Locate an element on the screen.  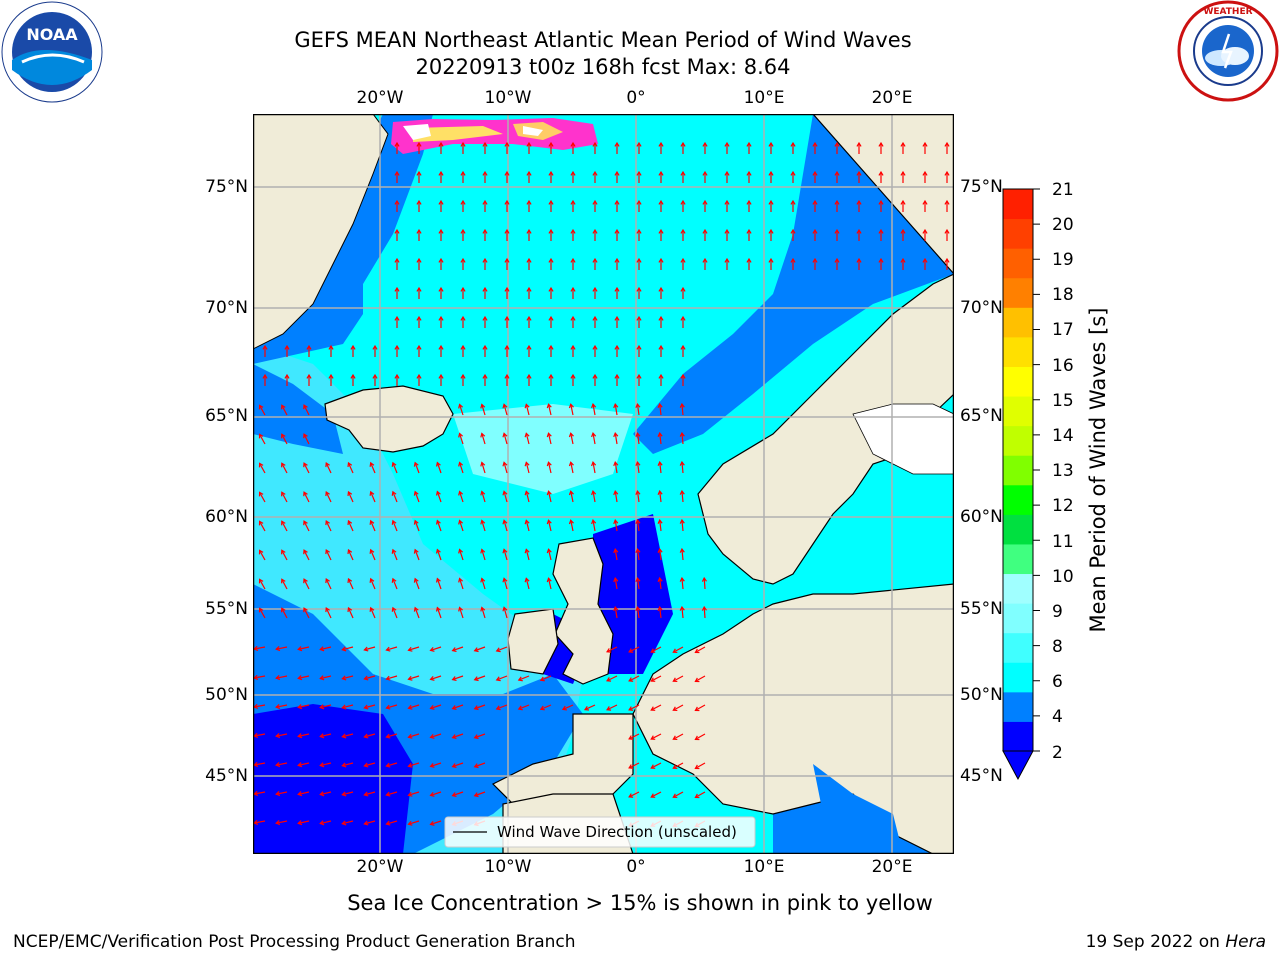
svg-text: WEATHER is located at coordinates (1227, 12).